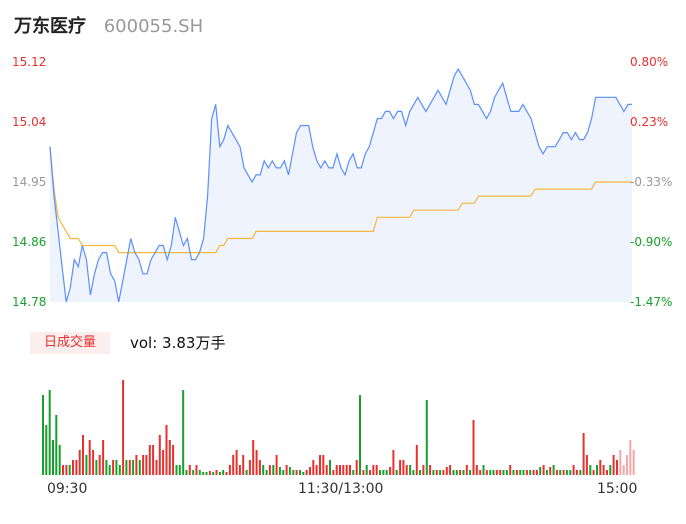 The image size is (686, 524). I want to click on y-left-tick: 14.78, so click(29, 302).